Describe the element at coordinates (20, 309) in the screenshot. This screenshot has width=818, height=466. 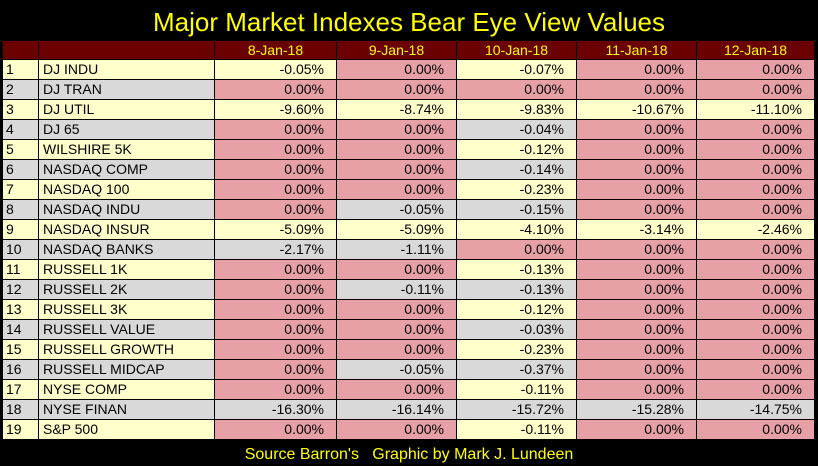
I see `row-number: 13` at that location.